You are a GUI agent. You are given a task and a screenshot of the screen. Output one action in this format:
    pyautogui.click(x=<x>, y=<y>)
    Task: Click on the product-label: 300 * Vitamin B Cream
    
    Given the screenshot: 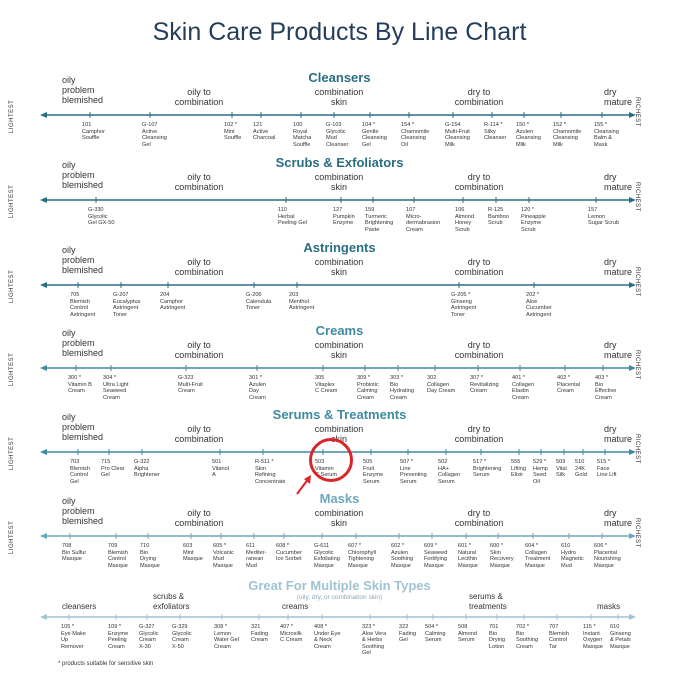 What is the action you would take?
    pyautogui.click(x=80, y=385)
    